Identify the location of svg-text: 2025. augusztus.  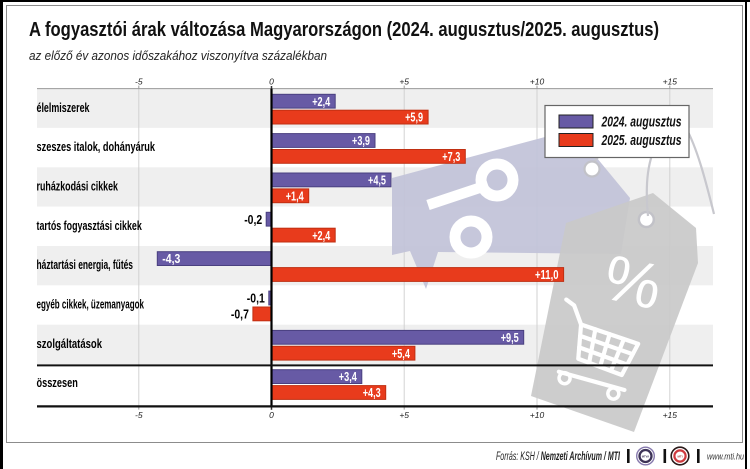
(641, 141).